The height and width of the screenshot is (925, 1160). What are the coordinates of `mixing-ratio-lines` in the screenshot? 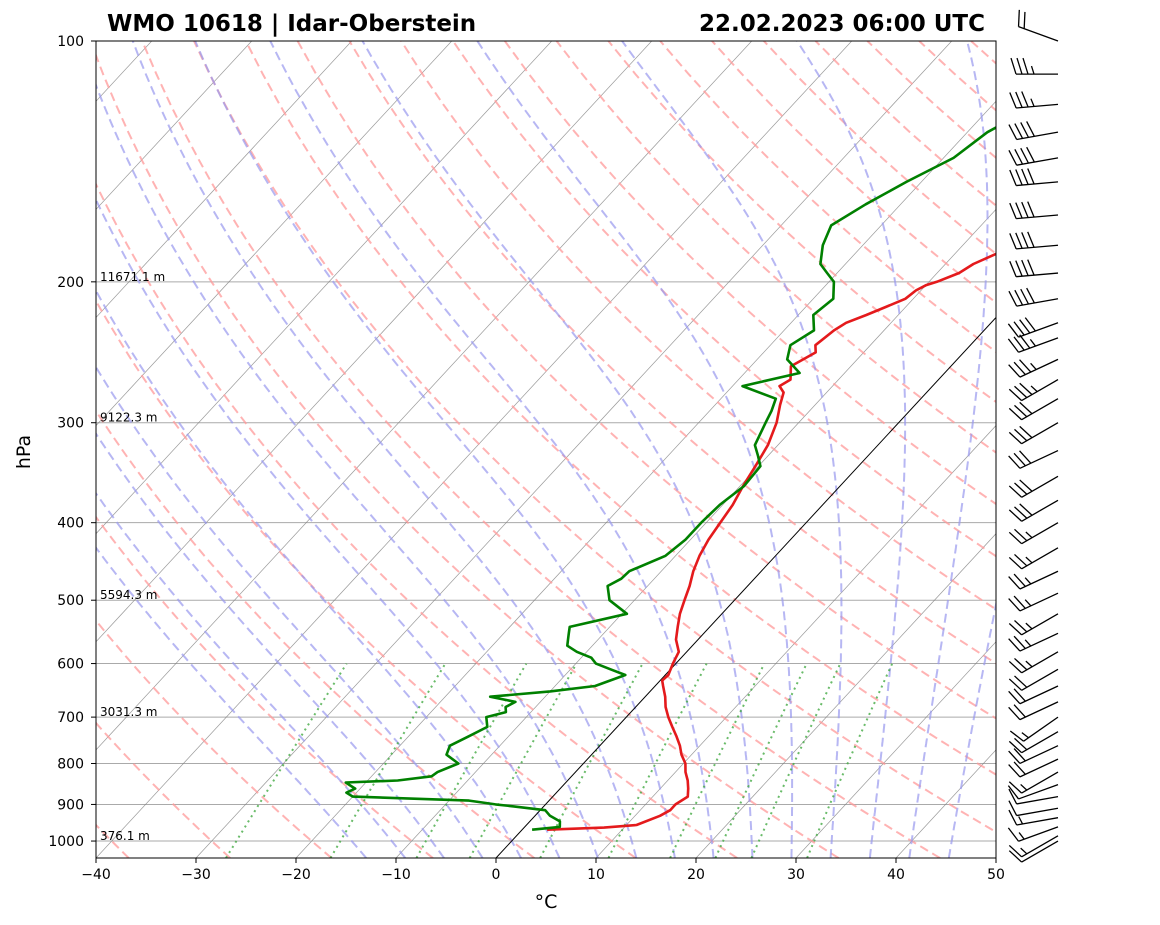 It's located at (559, 760).